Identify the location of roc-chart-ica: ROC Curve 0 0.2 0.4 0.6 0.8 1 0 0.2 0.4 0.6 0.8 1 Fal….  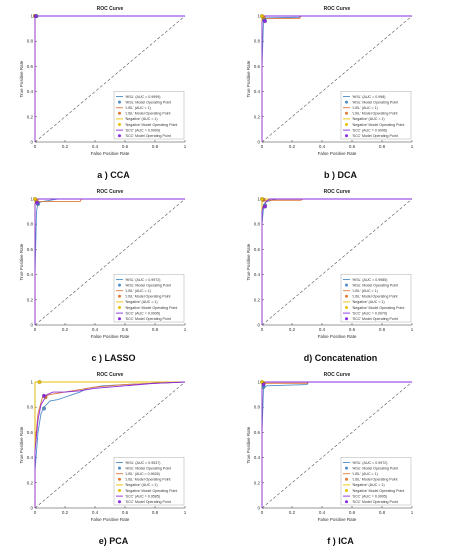
(330, 447).